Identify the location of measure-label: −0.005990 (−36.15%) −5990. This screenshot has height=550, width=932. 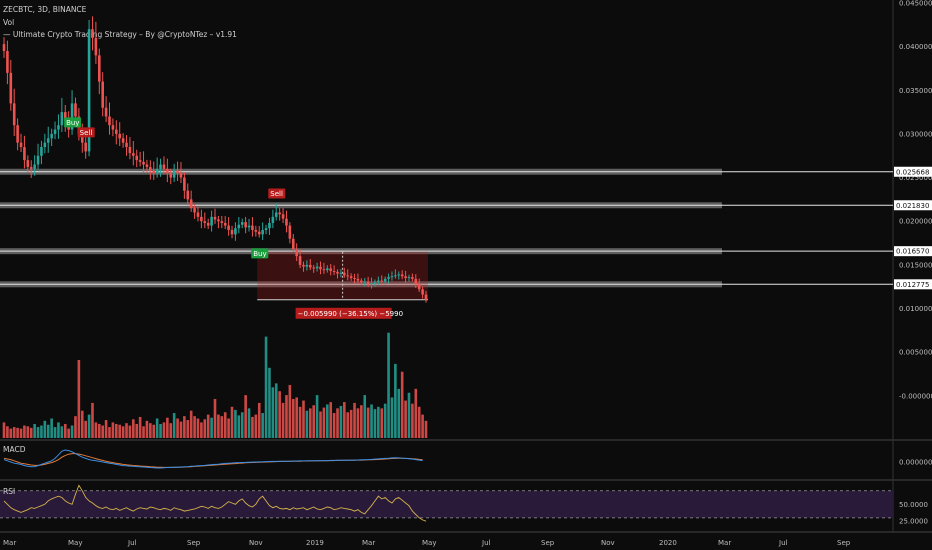
(350, 314).